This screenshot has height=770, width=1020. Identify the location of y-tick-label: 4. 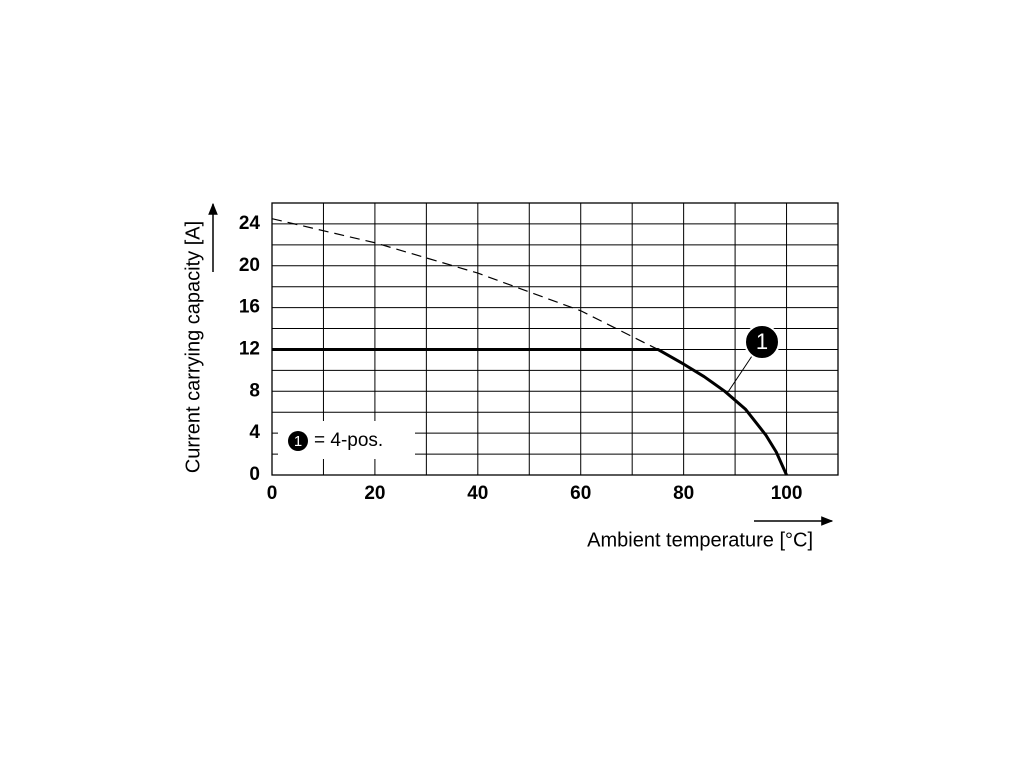
(254, 432).